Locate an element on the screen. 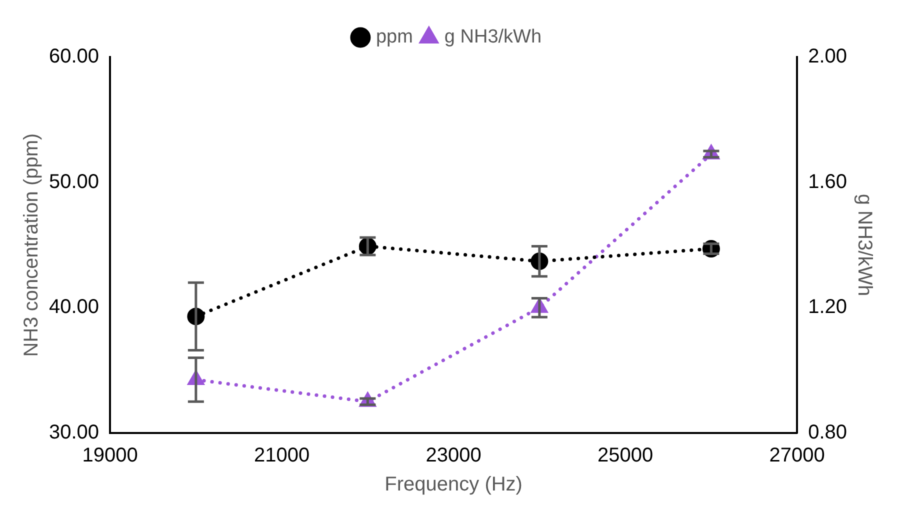 This screenshot has height=513, width=897. x-tick-label: 25000 is located at coordinates (626, 455).